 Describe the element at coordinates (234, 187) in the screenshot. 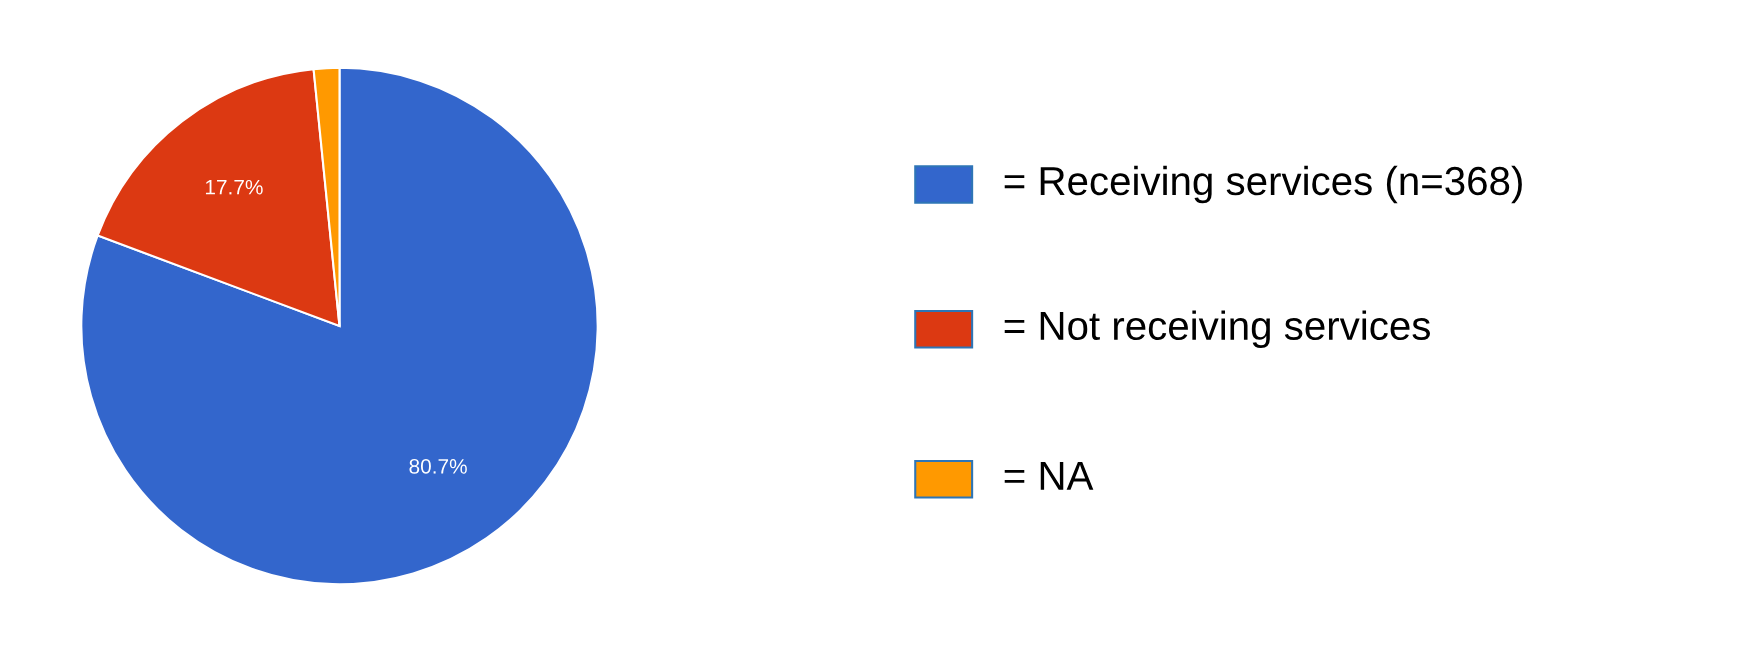

I see `data-label: 17.7%` at that location.